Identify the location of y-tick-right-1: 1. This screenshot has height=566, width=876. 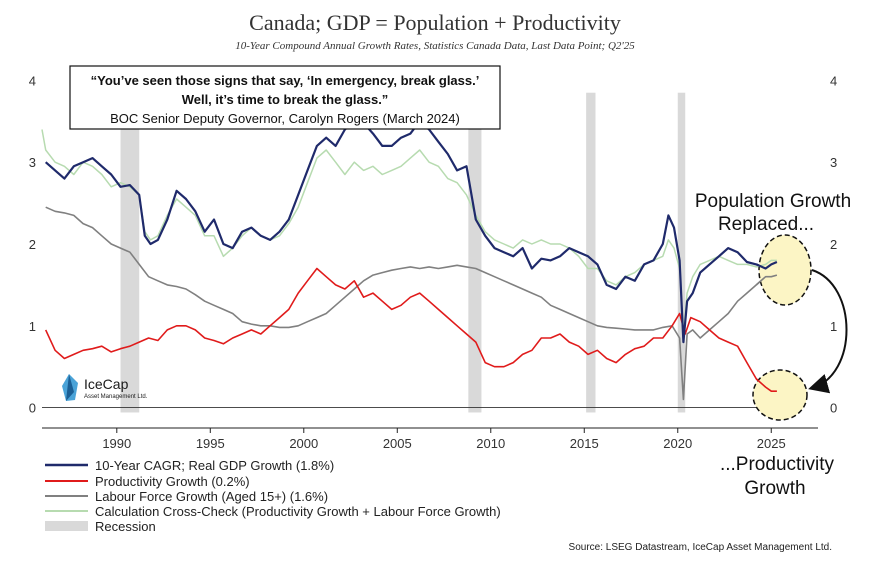
(833, 326).